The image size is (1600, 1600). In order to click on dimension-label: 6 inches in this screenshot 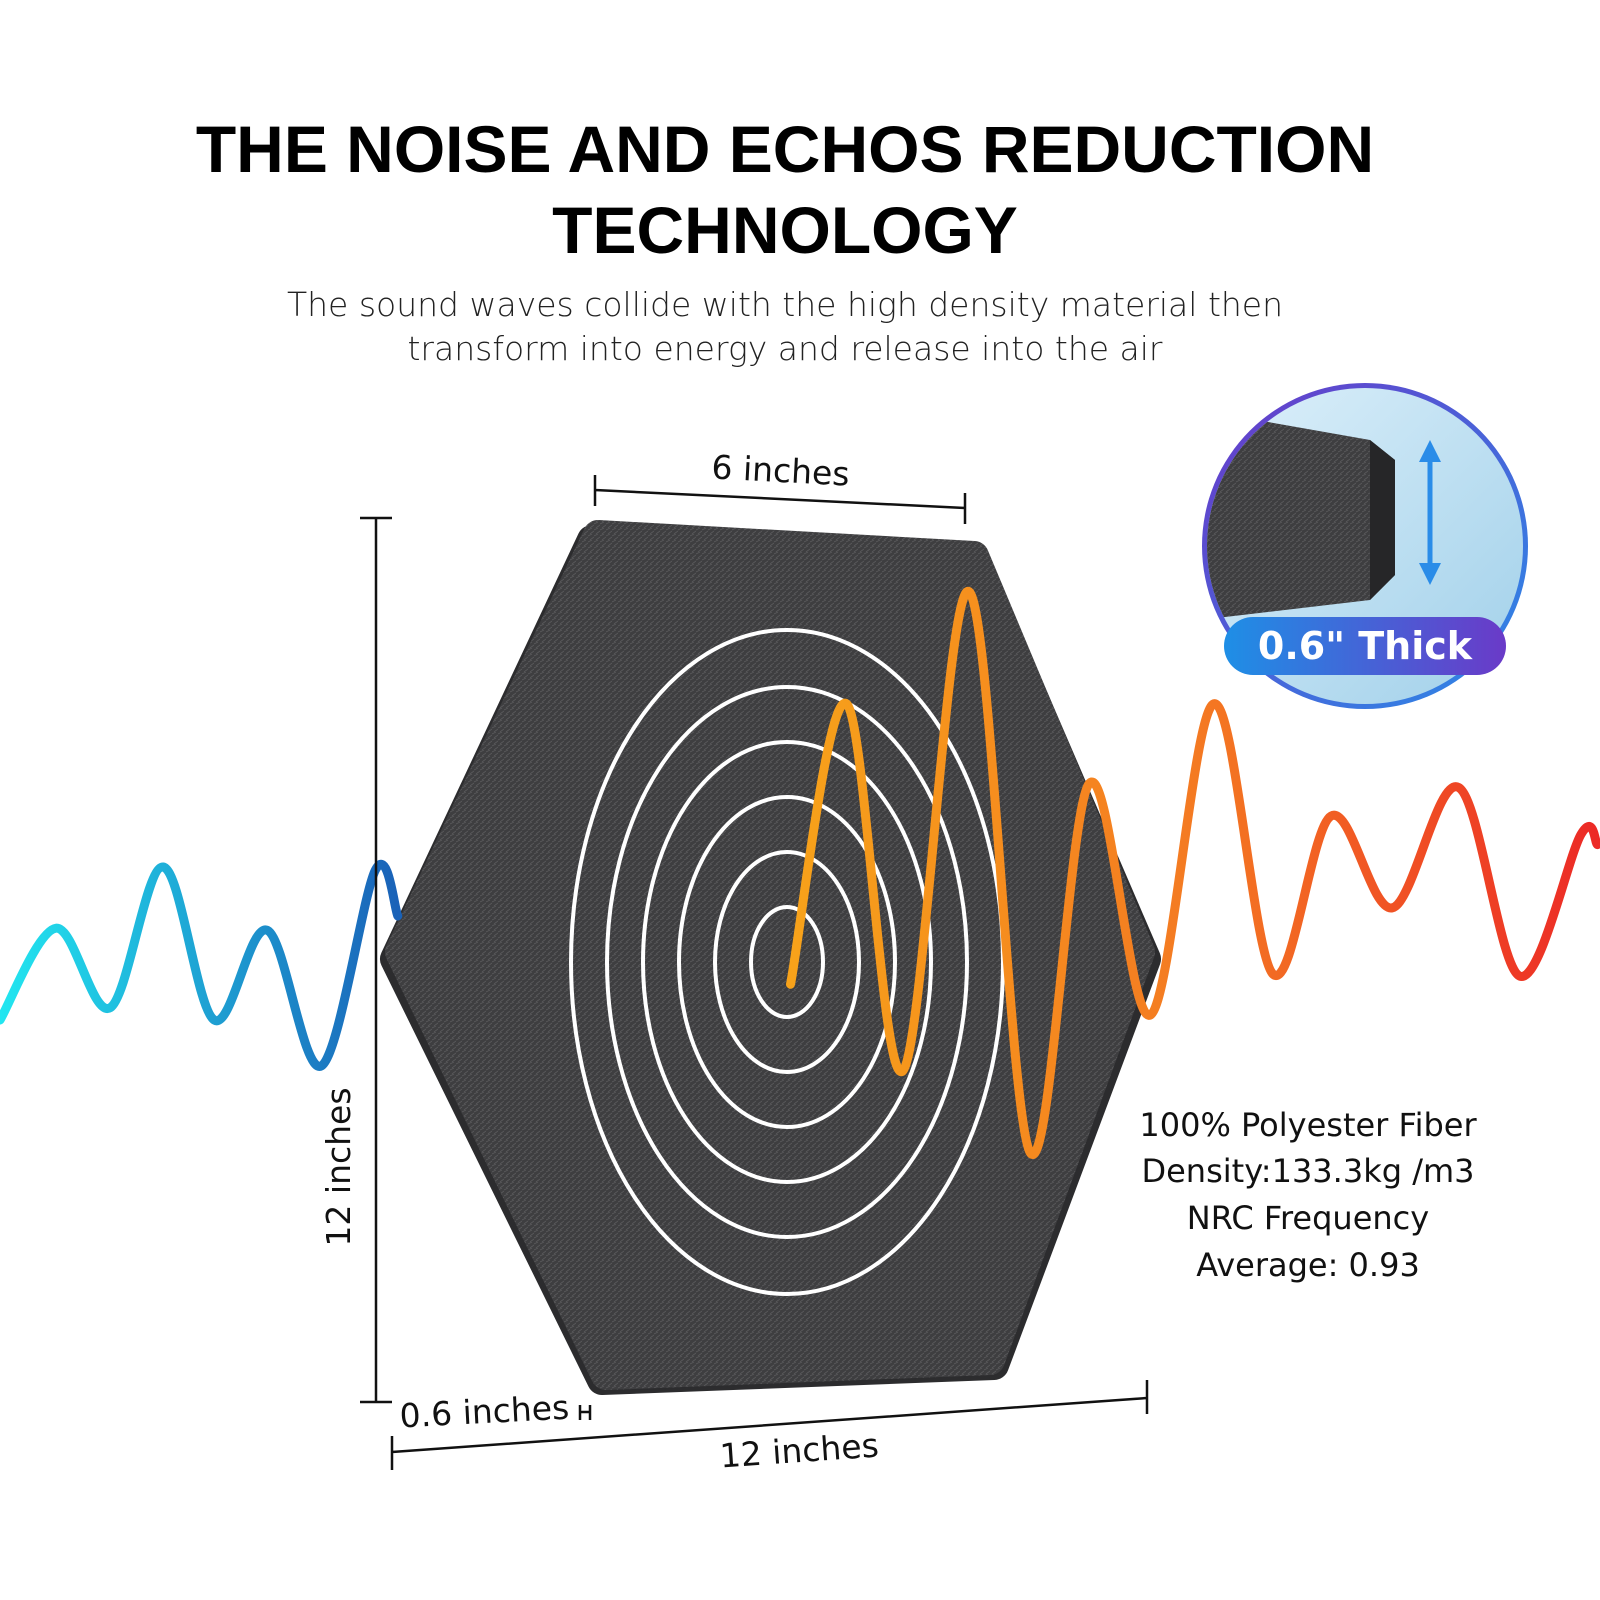, I will do `click(781, 470)`.